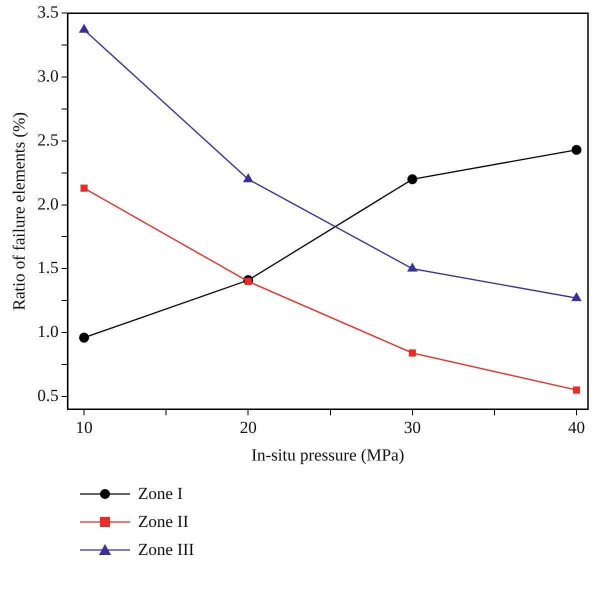 Image resolution: width=594 pixels, height=597 pixels. Describe the element at coordinates (48, 76) in the screenshot. I see `y-tick-label: 3.0` at that location.